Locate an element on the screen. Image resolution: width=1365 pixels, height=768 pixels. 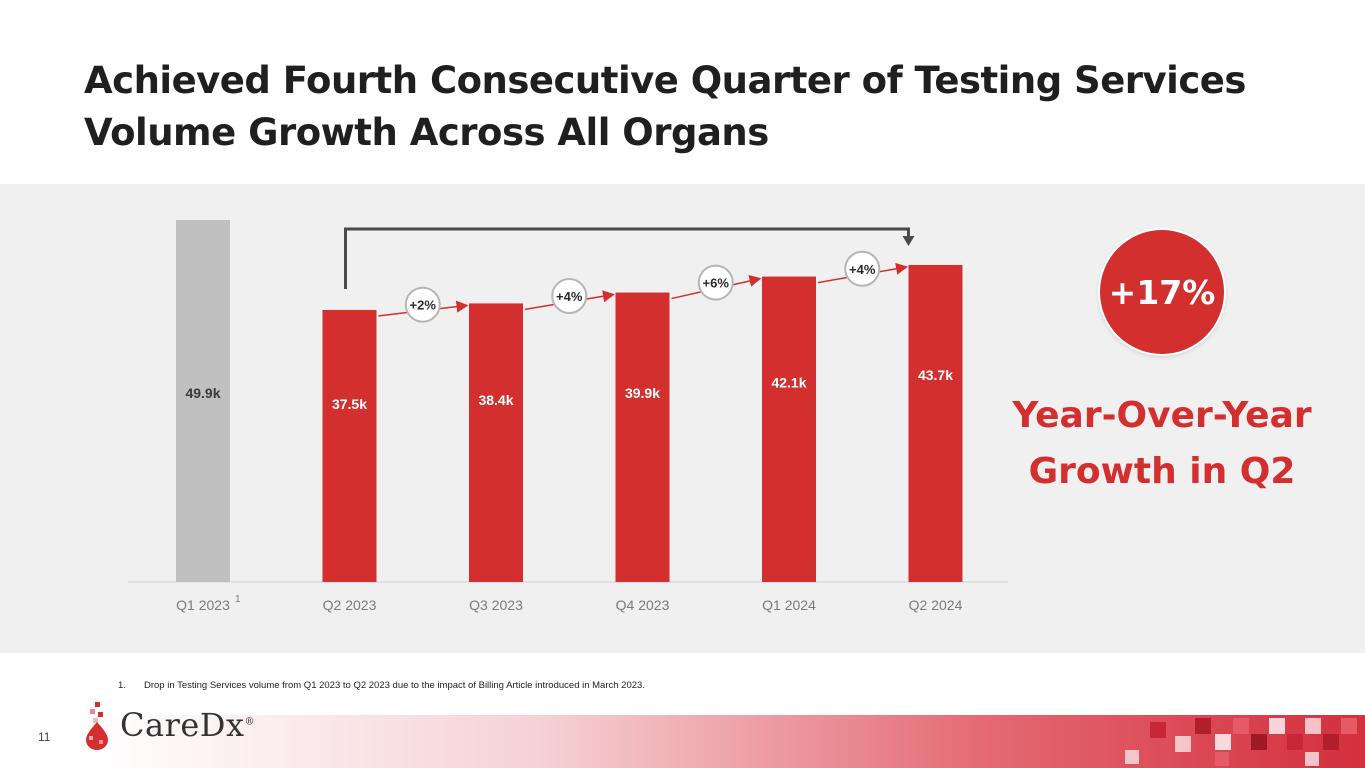
bar-value-label: 42.1k is located at coordinates (788, 382).